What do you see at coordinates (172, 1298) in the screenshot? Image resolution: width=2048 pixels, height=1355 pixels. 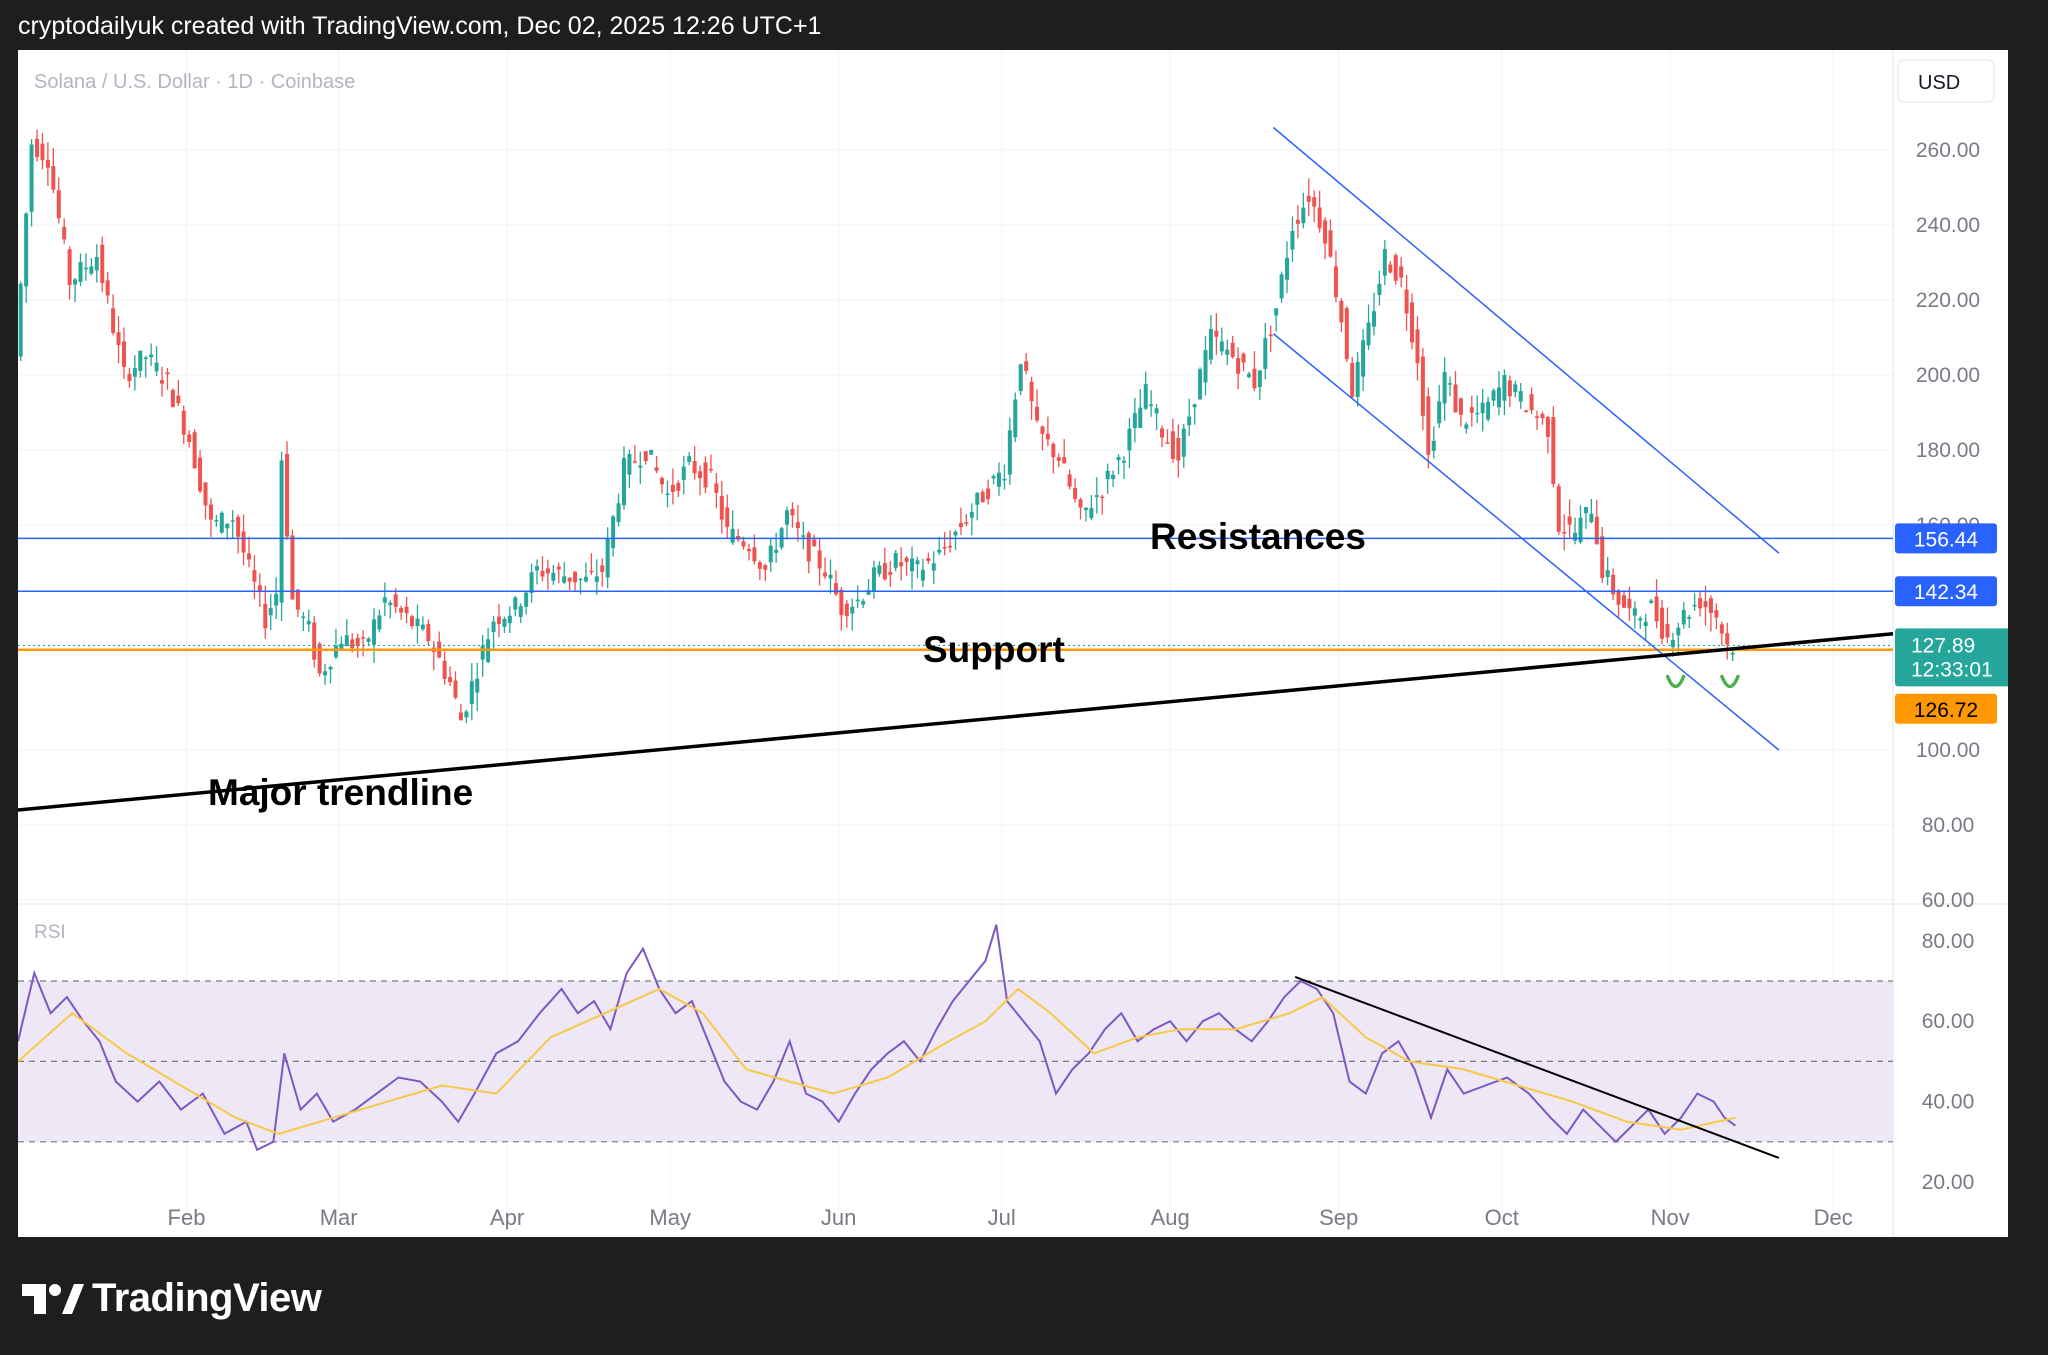 I see `tradingview-logo: TradingView` at bounding box center [172, 1298].